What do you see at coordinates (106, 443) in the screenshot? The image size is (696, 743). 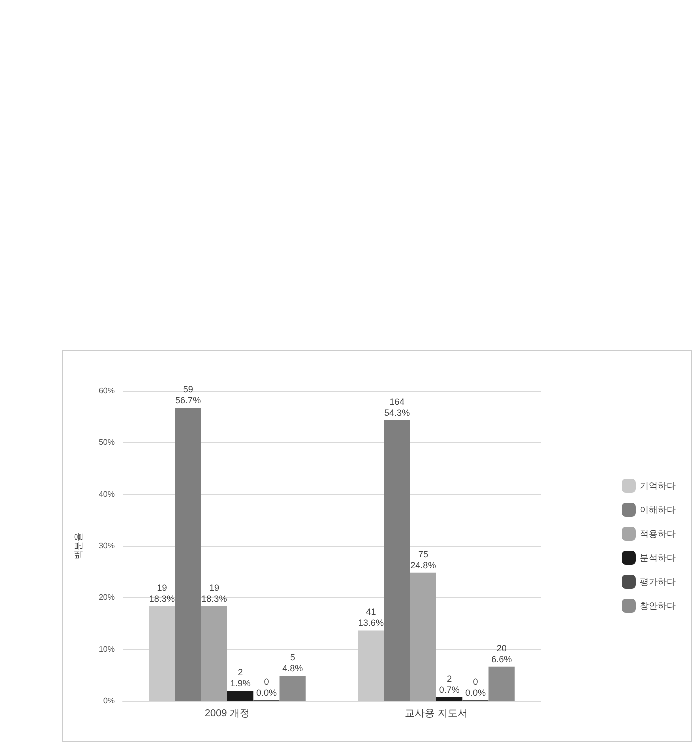 I see `y-tick-label: 50%` at bounding box center [106, 443].